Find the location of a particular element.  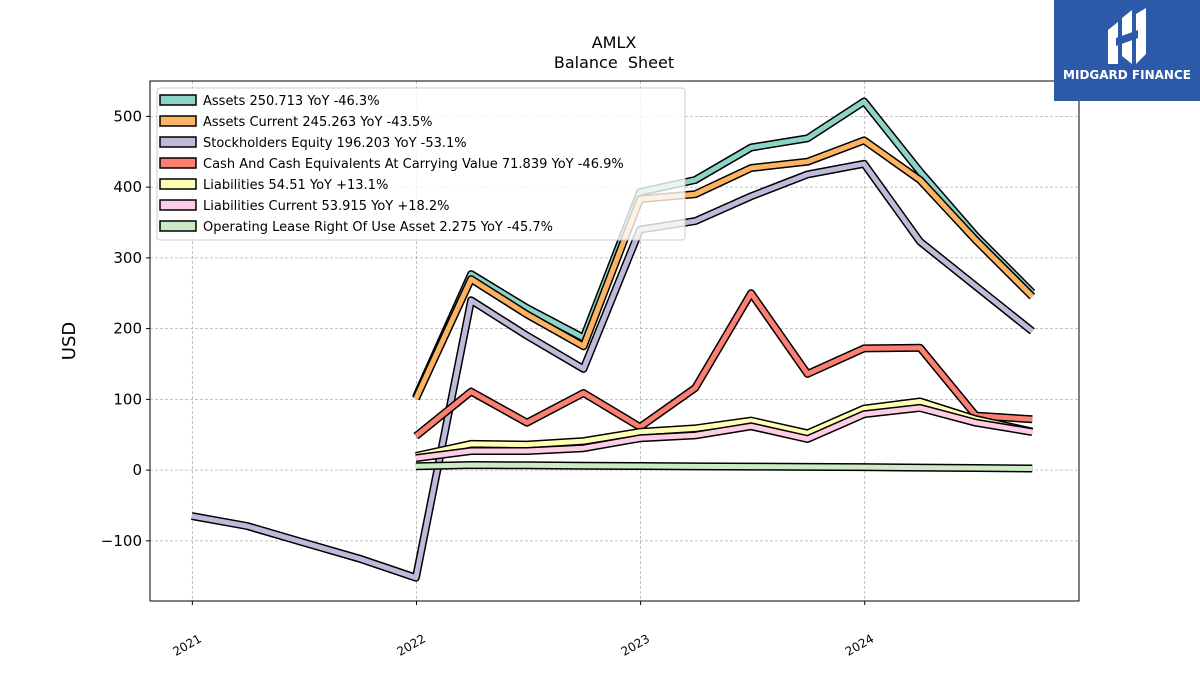

x-tick-label: 2023 is located at coordinates (635, 644).